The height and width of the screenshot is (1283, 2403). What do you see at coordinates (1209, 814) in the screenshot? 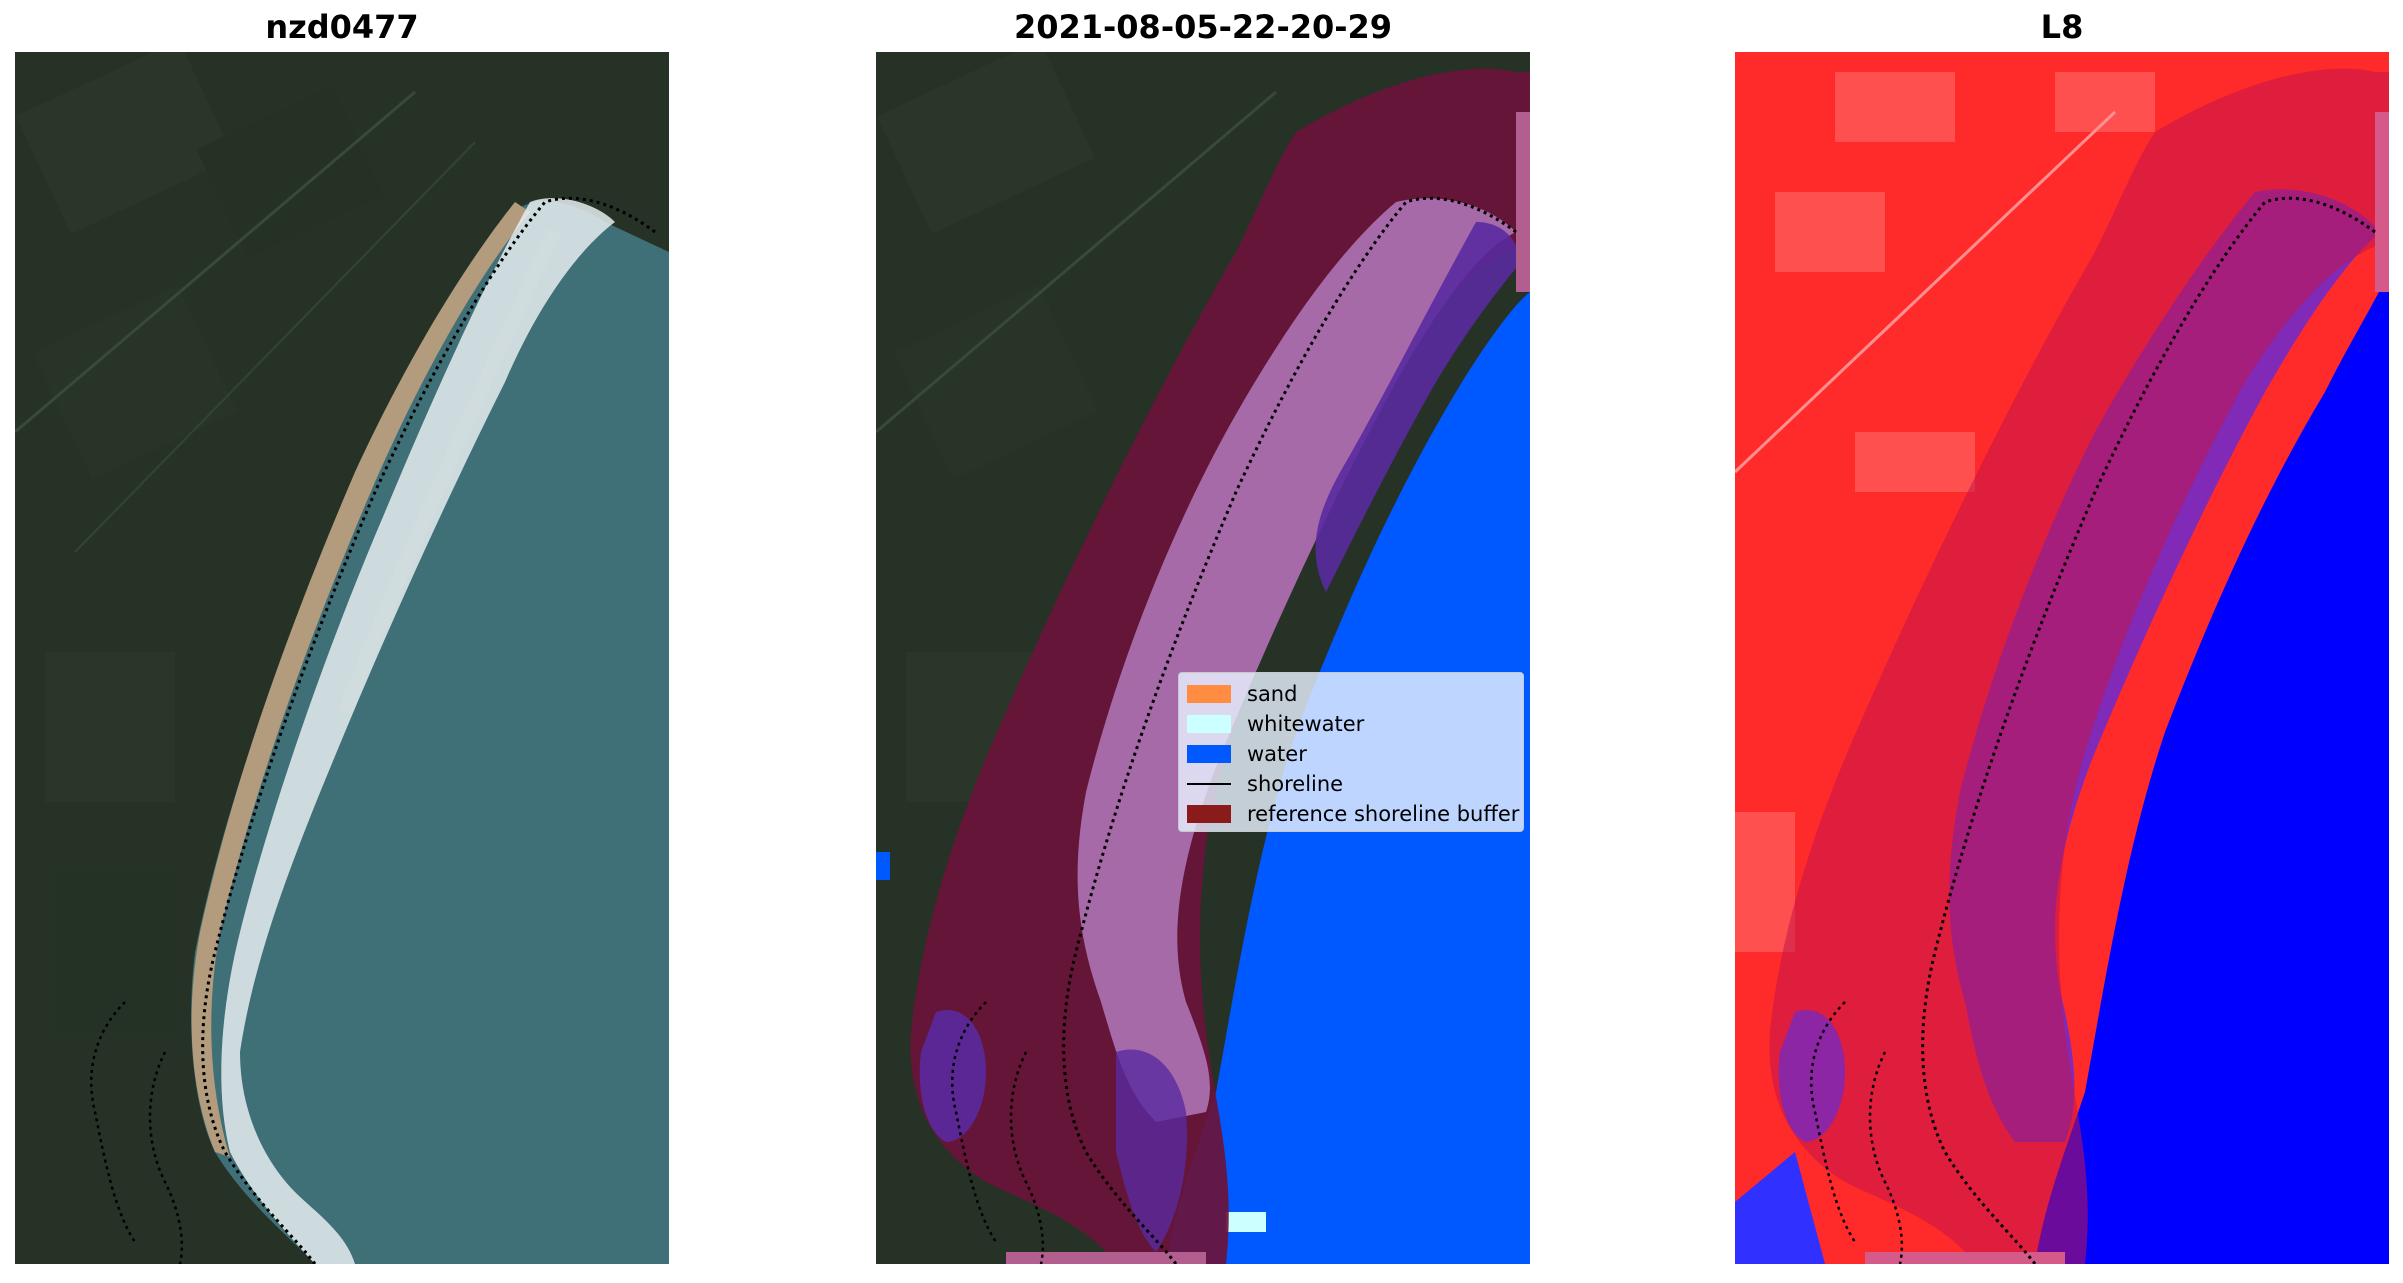
I see `legend-swatch-buffer` at bounding box center [1209, 814].